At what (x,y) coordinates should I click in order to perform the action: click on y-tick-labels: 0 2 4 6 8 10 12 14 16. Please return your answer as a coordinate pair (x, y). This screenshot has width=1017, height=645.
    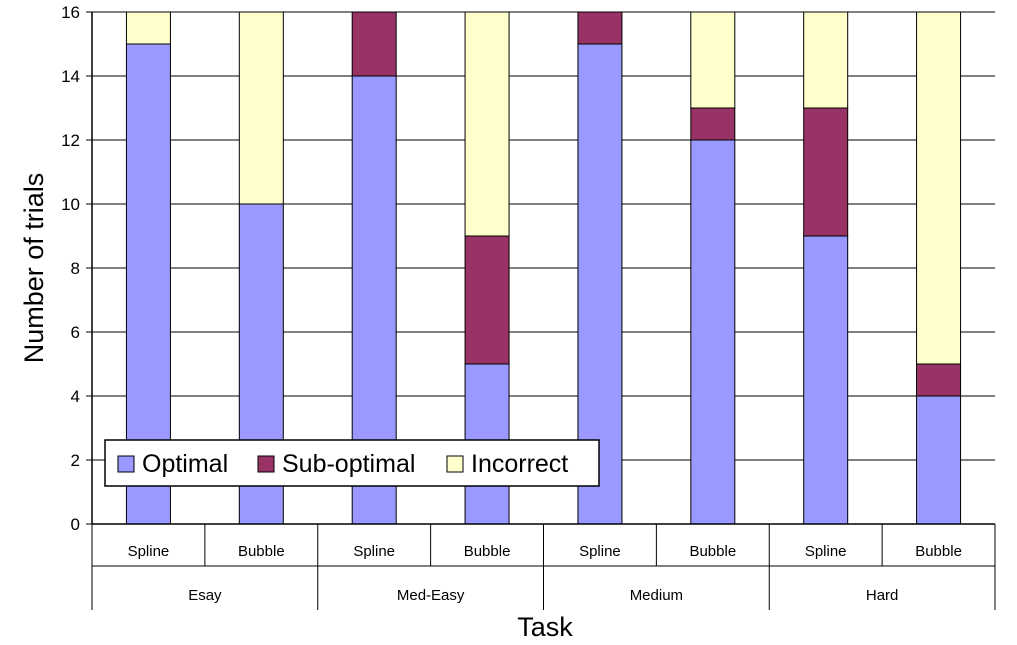
    Looking at the image, I should click on (76, 268).